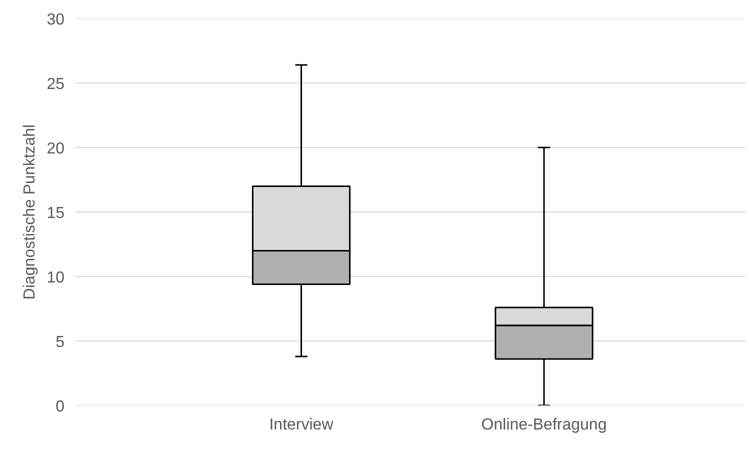 This screenshot has height=450, width=749. Describe the element at coordinates (60, 342) in the screenshot. I see `y-tick-label: 5` at that location.